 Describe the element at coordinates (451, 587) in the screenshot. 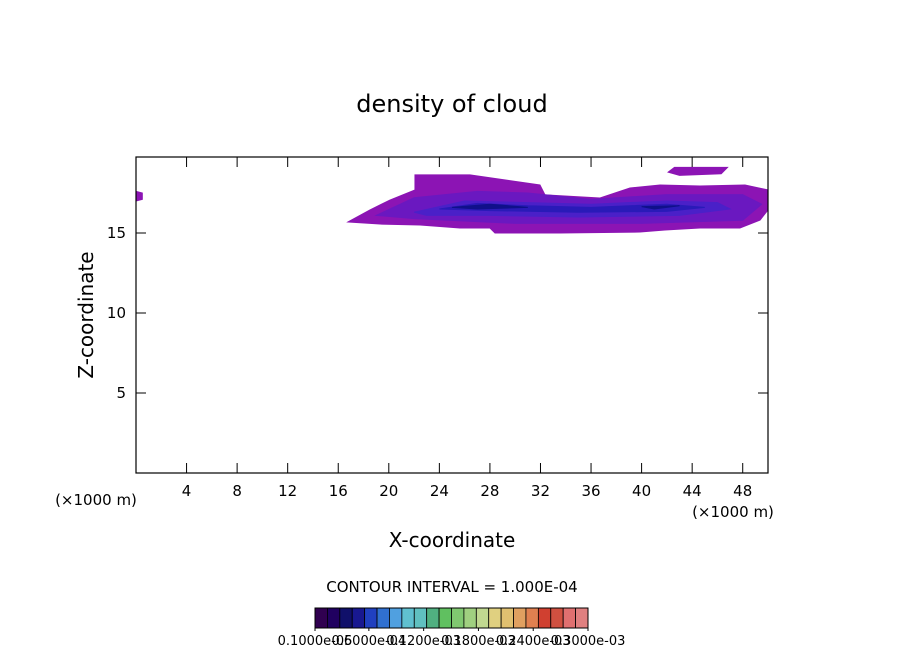

I see `annotation: CONTOUR INTERVAL = 1.000E-04` at that location.